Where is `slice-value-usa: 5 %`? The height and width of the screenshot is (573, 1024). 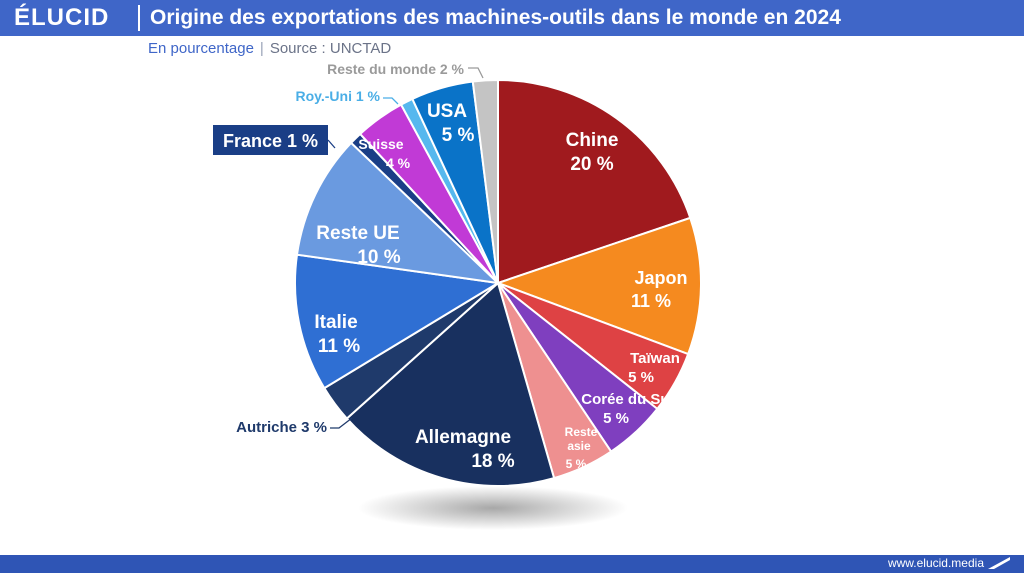
slice-value-usa: 5 % is located at coordinates (458, 135).